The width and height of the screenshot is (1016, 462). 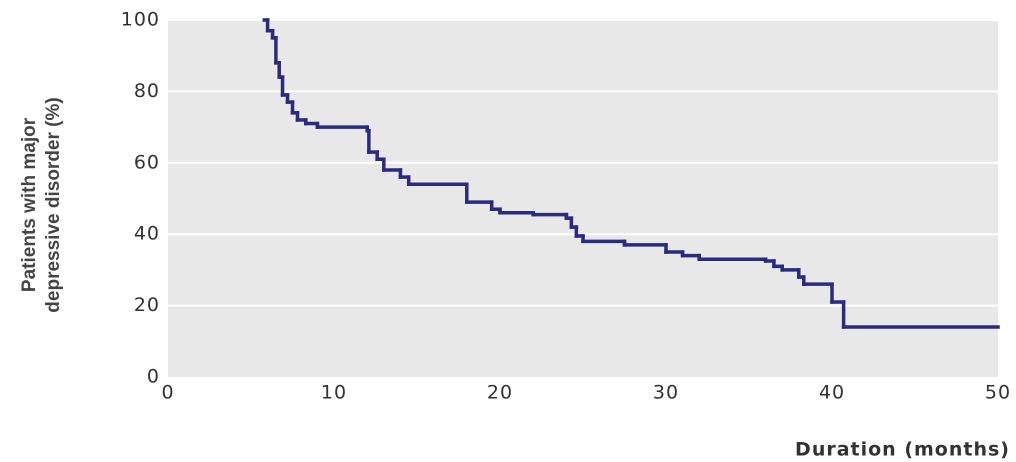 What do you see at coordinates (29, 204) in the screenshot?
I see `y-label-line: Patients with major` at bounding box center [29, 204].